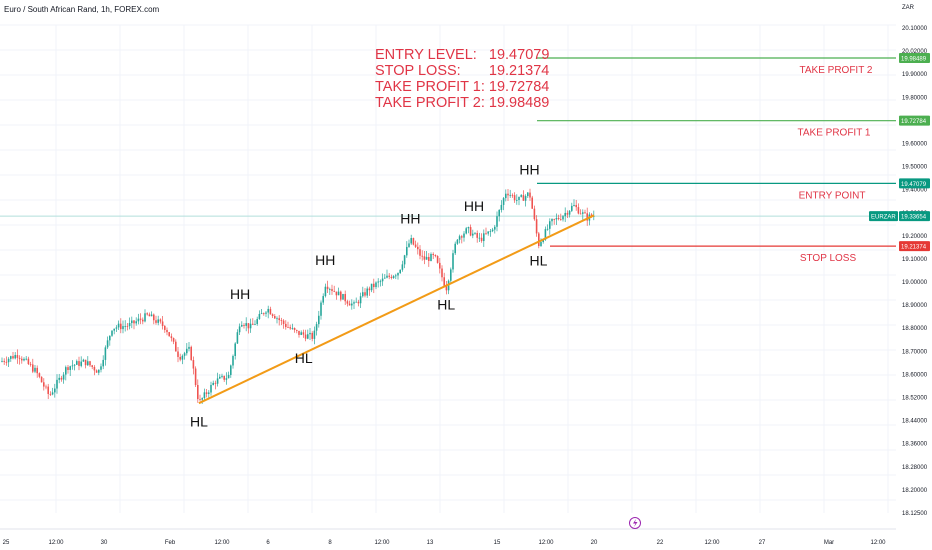 Image resolution: width=932 pixels, height=550 pixels. What do you see at coordinates (915, 191) in the screenshot?
I see `y-tick-label: 19.40000` at bounding box center [915, 191].